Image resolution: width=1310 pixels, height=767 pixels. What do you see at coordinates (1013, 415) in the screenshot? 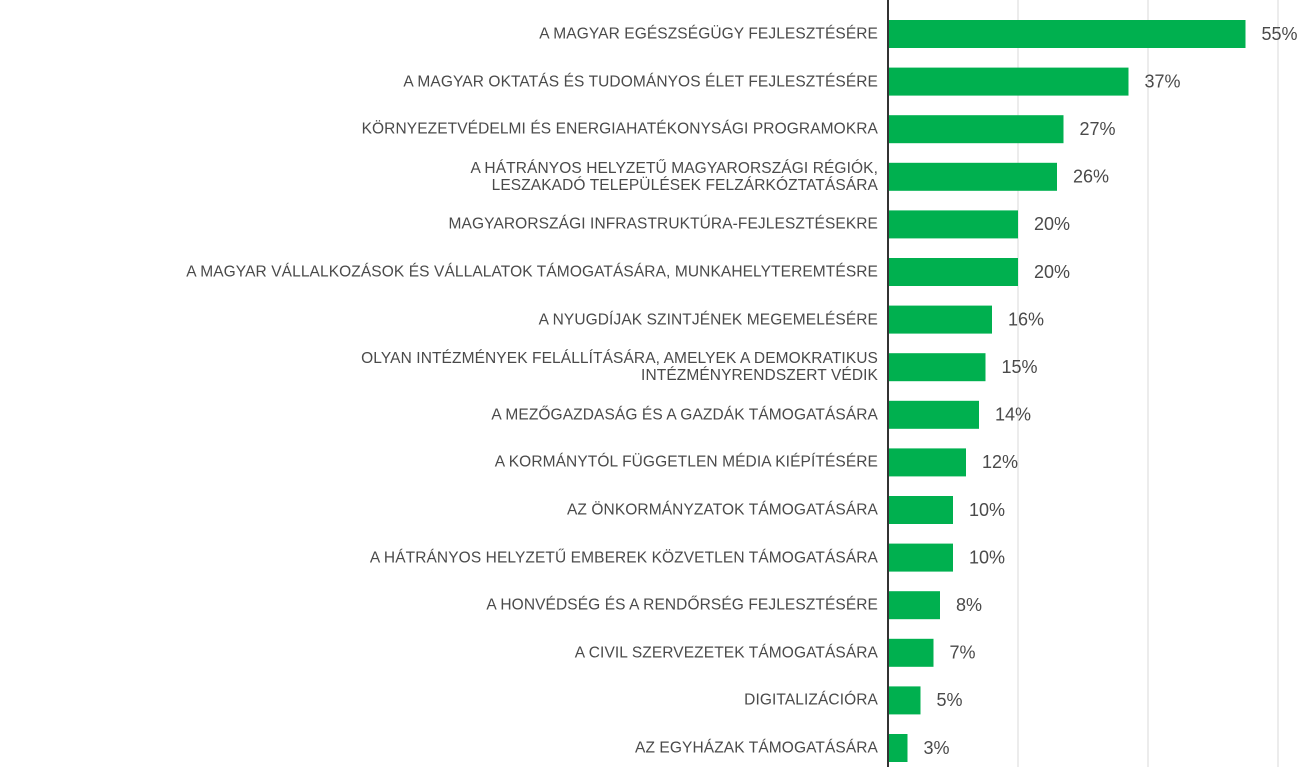
I see `value-label: 14%` at bounding box center [1013, 415].